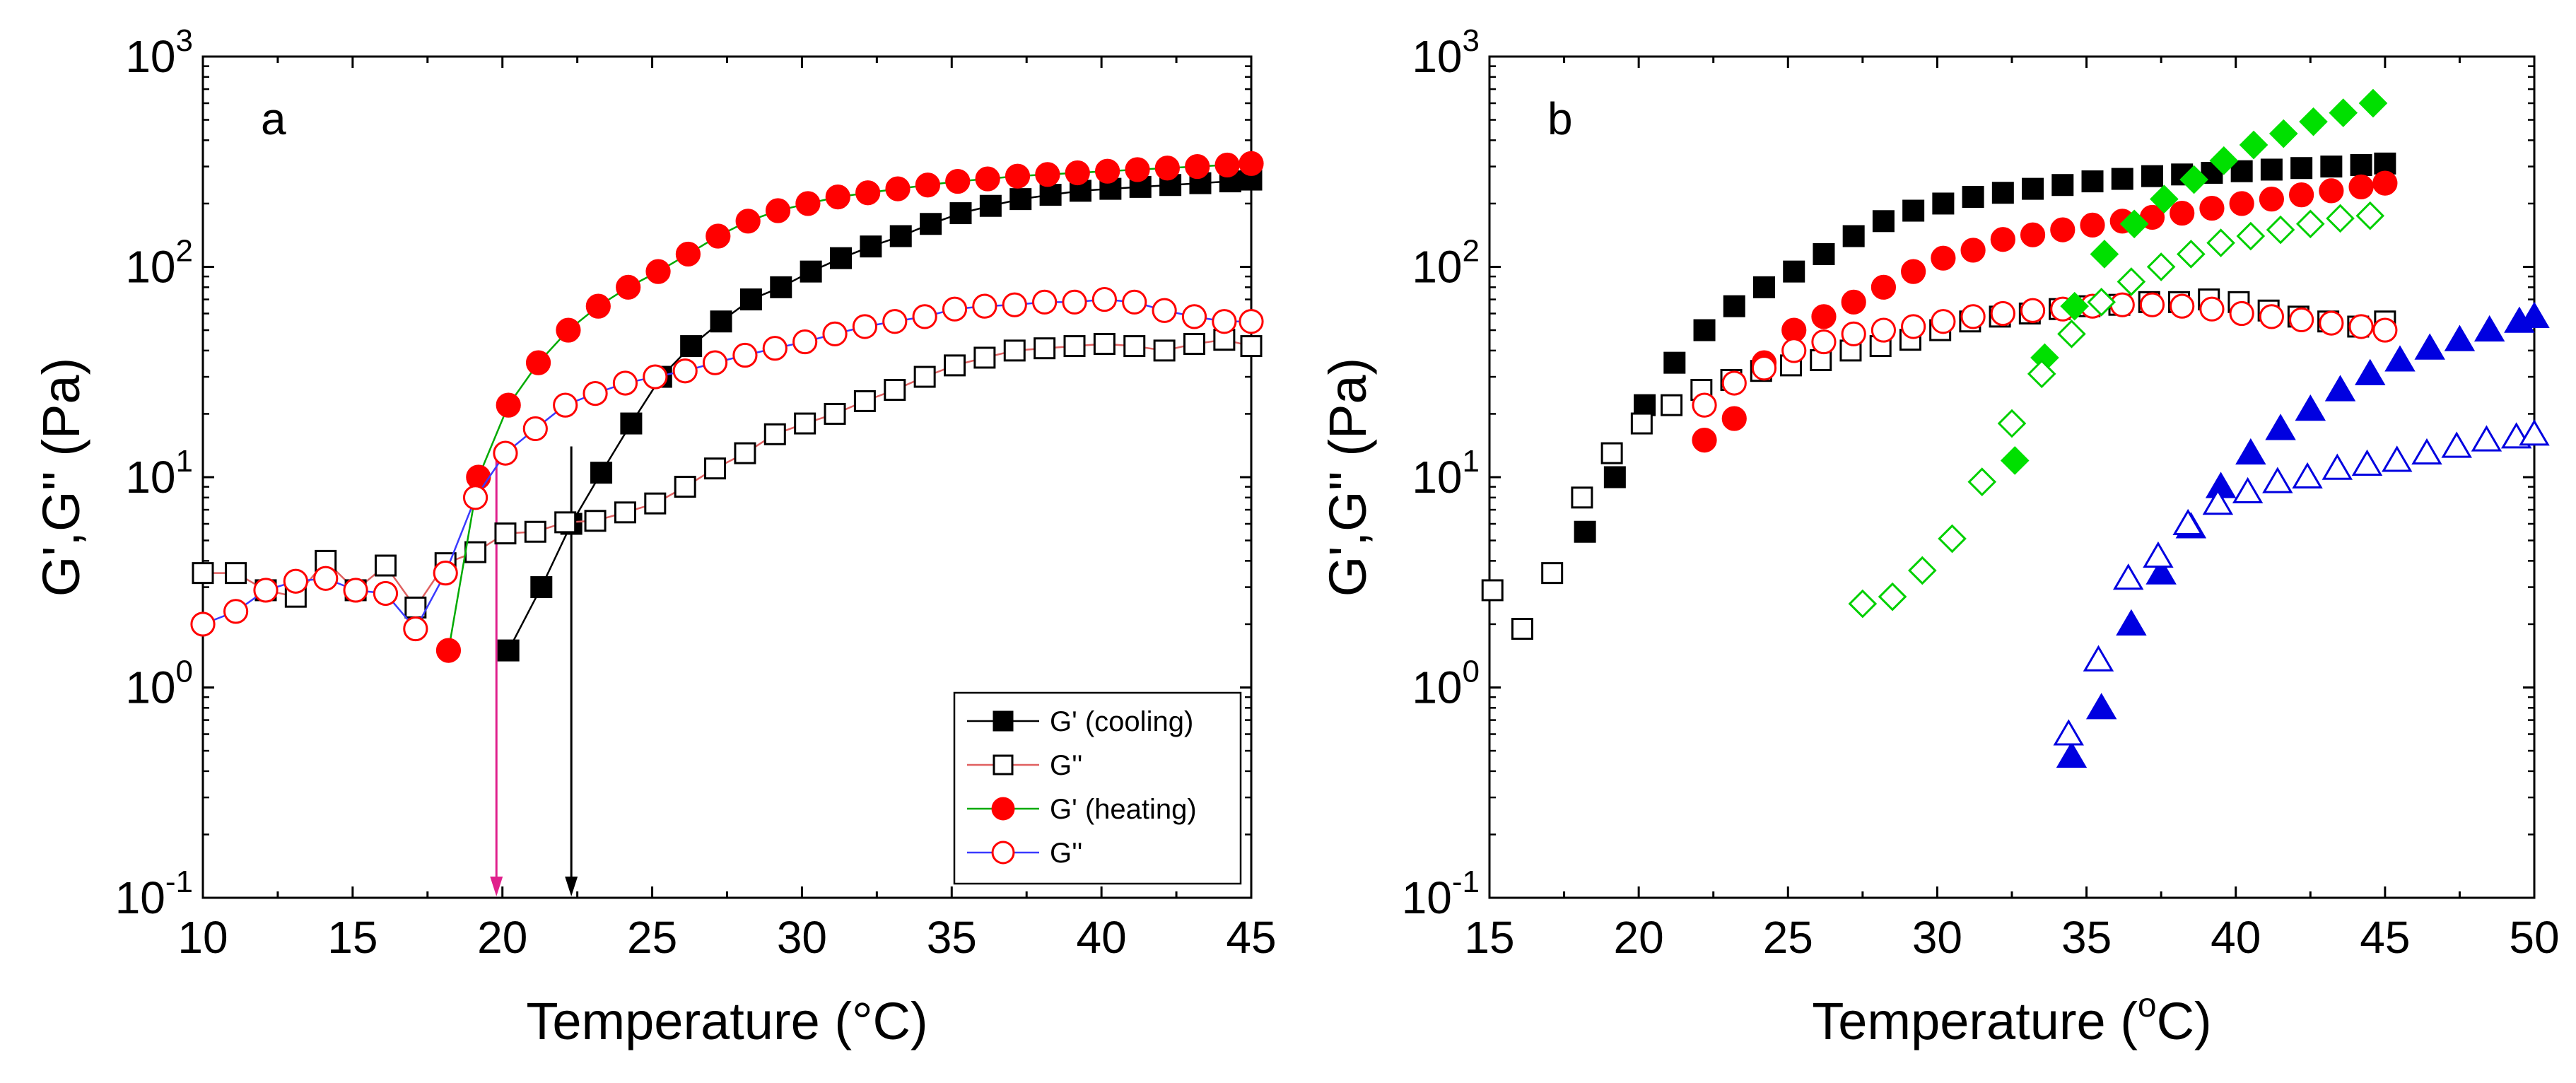 The image size is (2576, 1083). I want to click on series-g-red, so click(2045, 355).